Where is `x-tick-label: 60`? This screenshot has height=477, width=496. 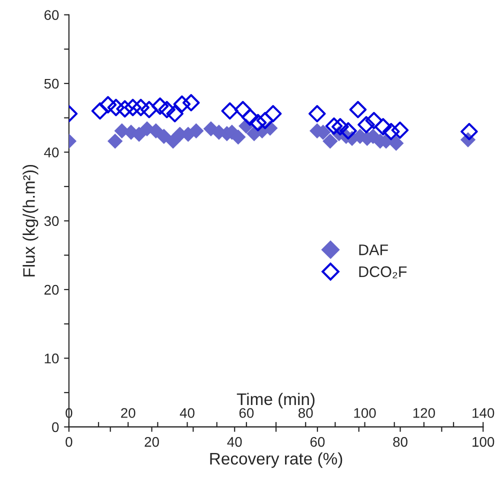 x-tick-label: 60 is located at coordinates (317, 442).